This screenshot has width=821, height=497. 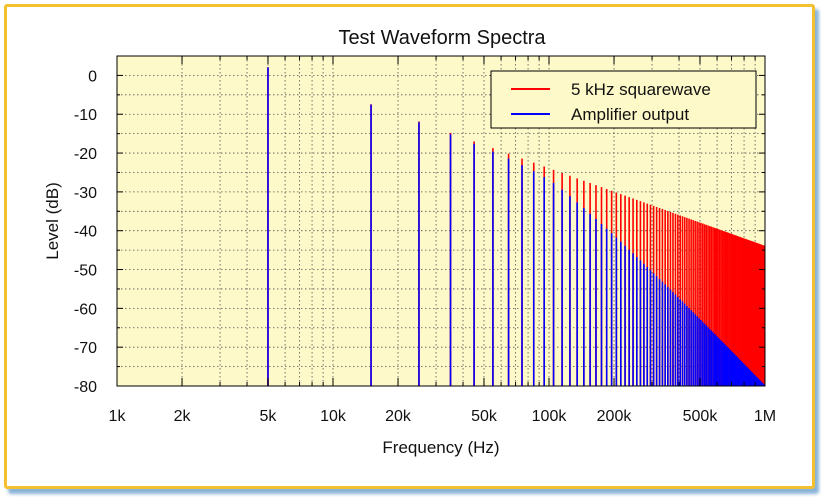 What do you see at coordinates (52, 220) in the screenshot?
I see `y-axis-label: Level (dB)` at bounding box center [52, 220].